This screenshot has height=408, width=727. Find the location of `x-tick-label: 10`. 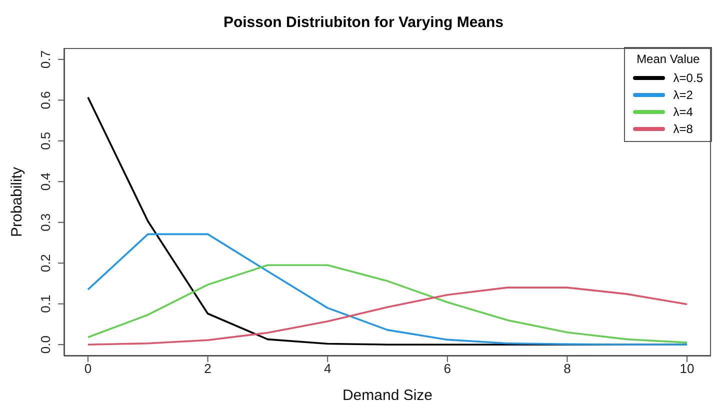

x-tick-label: 10 is located at coordinates (687, 368).